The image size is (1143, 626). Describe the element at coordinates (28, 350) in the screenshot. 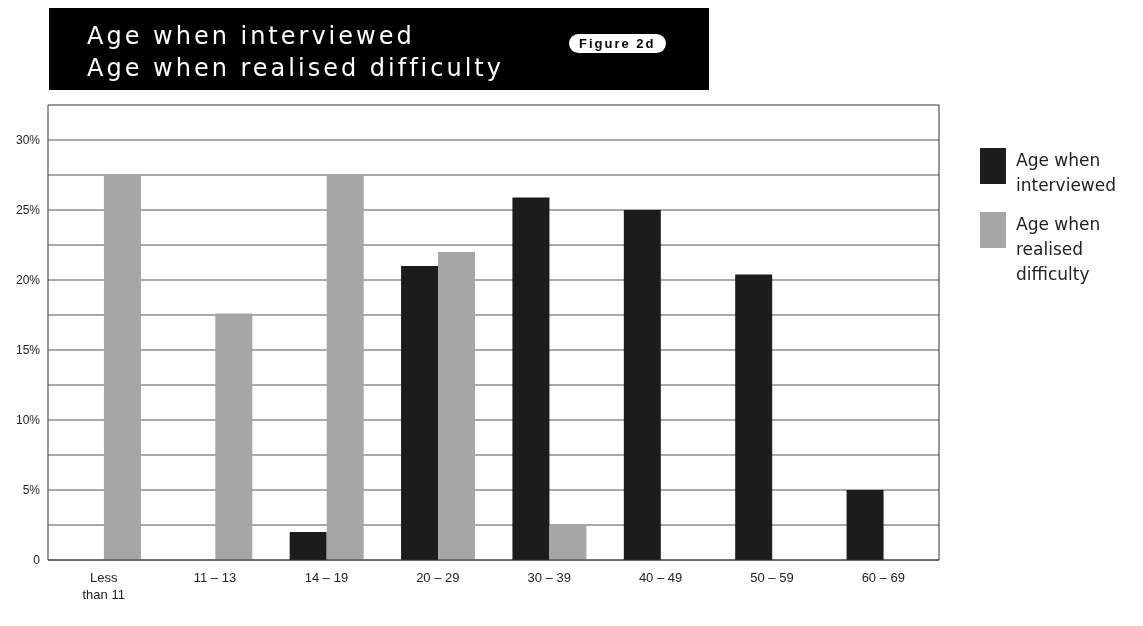

I see `y-tick-label: 15%` at that location.